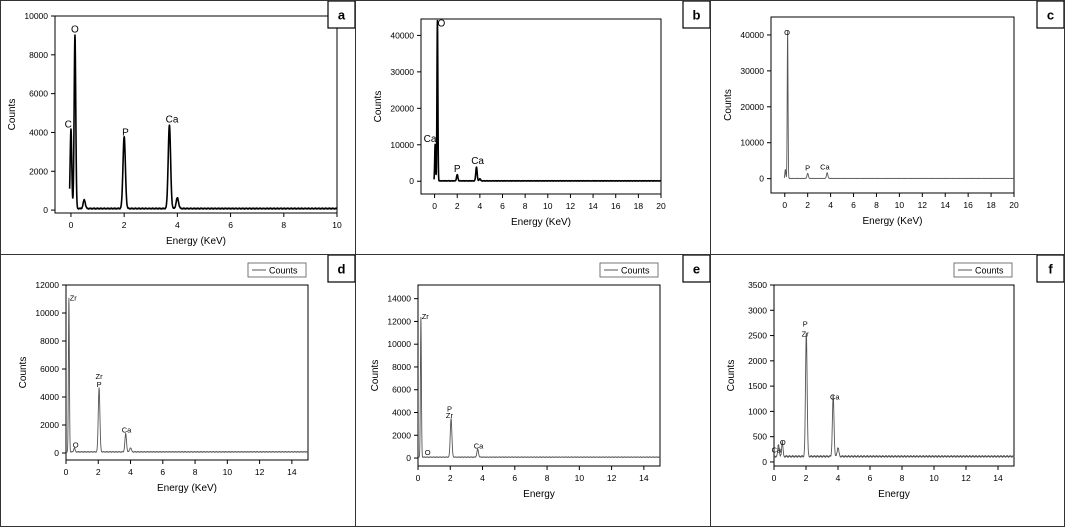 The width and height of the screenshot is (1065, 531). What do you see at coordinates (757, 336) in the screenshot?
I see `y-tick-label: 2500` at bounding box center [757, 336].